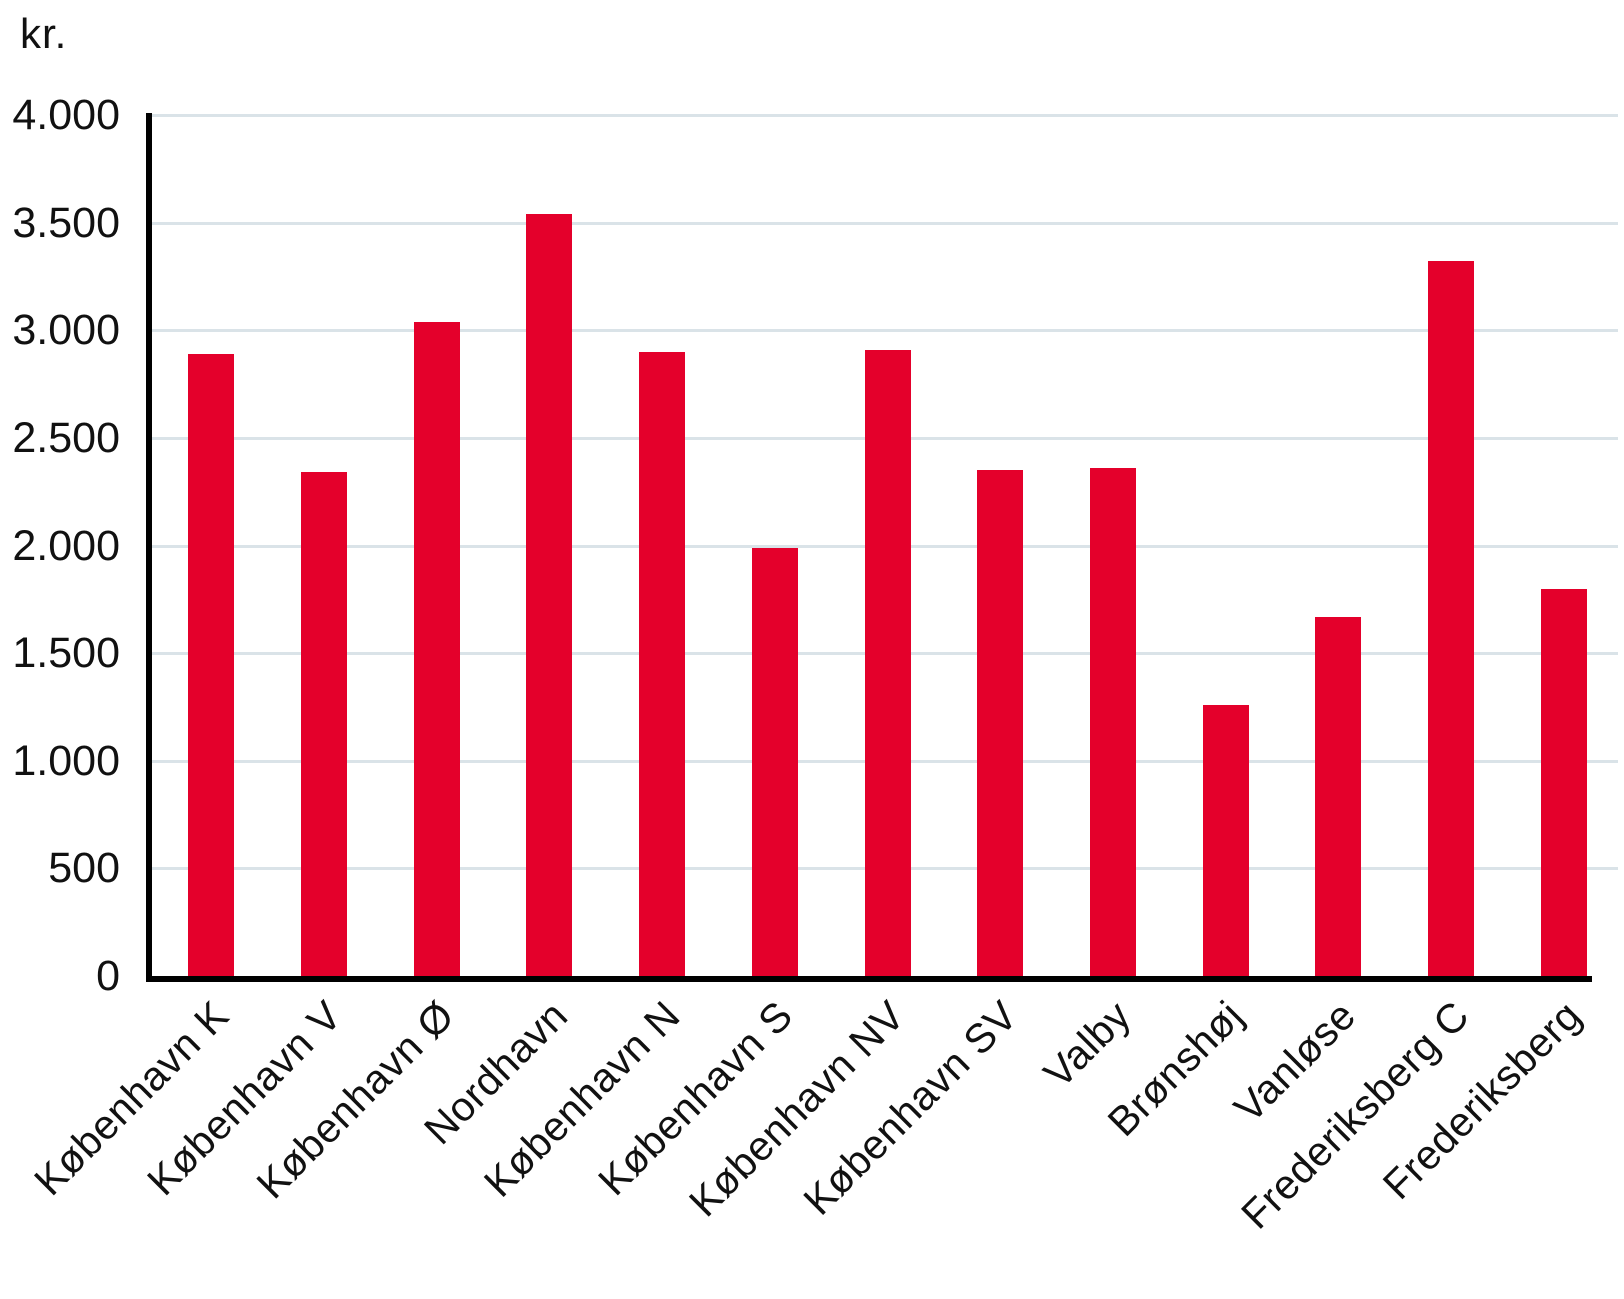 The height and width of the screenshot is (1299, 1624). I want to click on y-axis-tick-label: 2.000, so click(66, 546).